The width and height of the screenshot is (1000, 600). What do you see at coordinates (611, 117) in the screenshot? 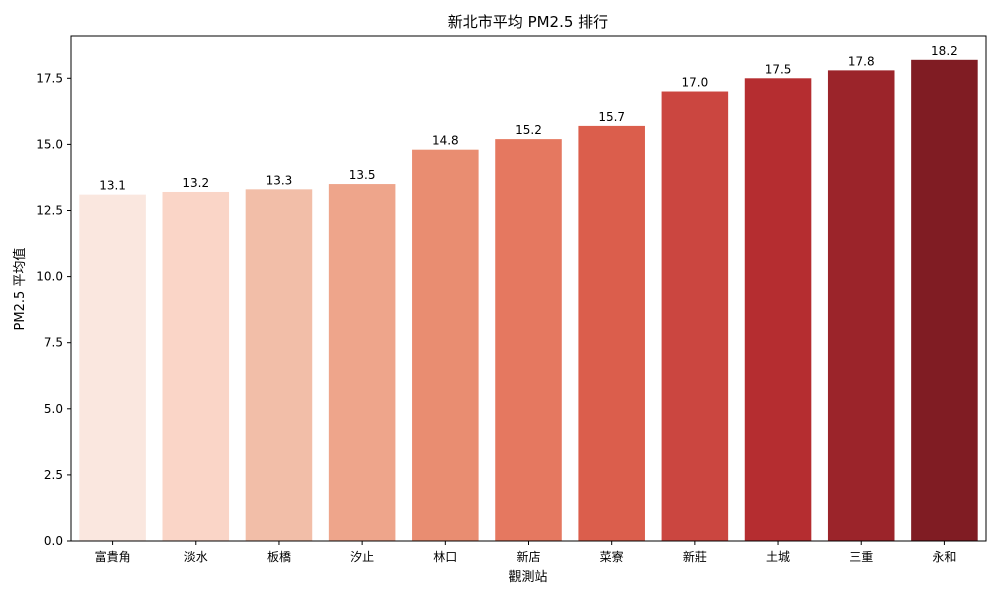
I see `data-label-6: 15.7` at bounding box center [611, 117].